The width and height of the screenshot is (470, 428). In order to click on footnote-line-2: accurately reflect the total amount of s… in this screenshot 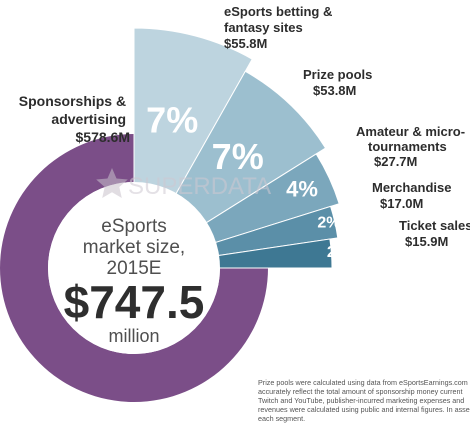, I will do `click(360, 391)`.